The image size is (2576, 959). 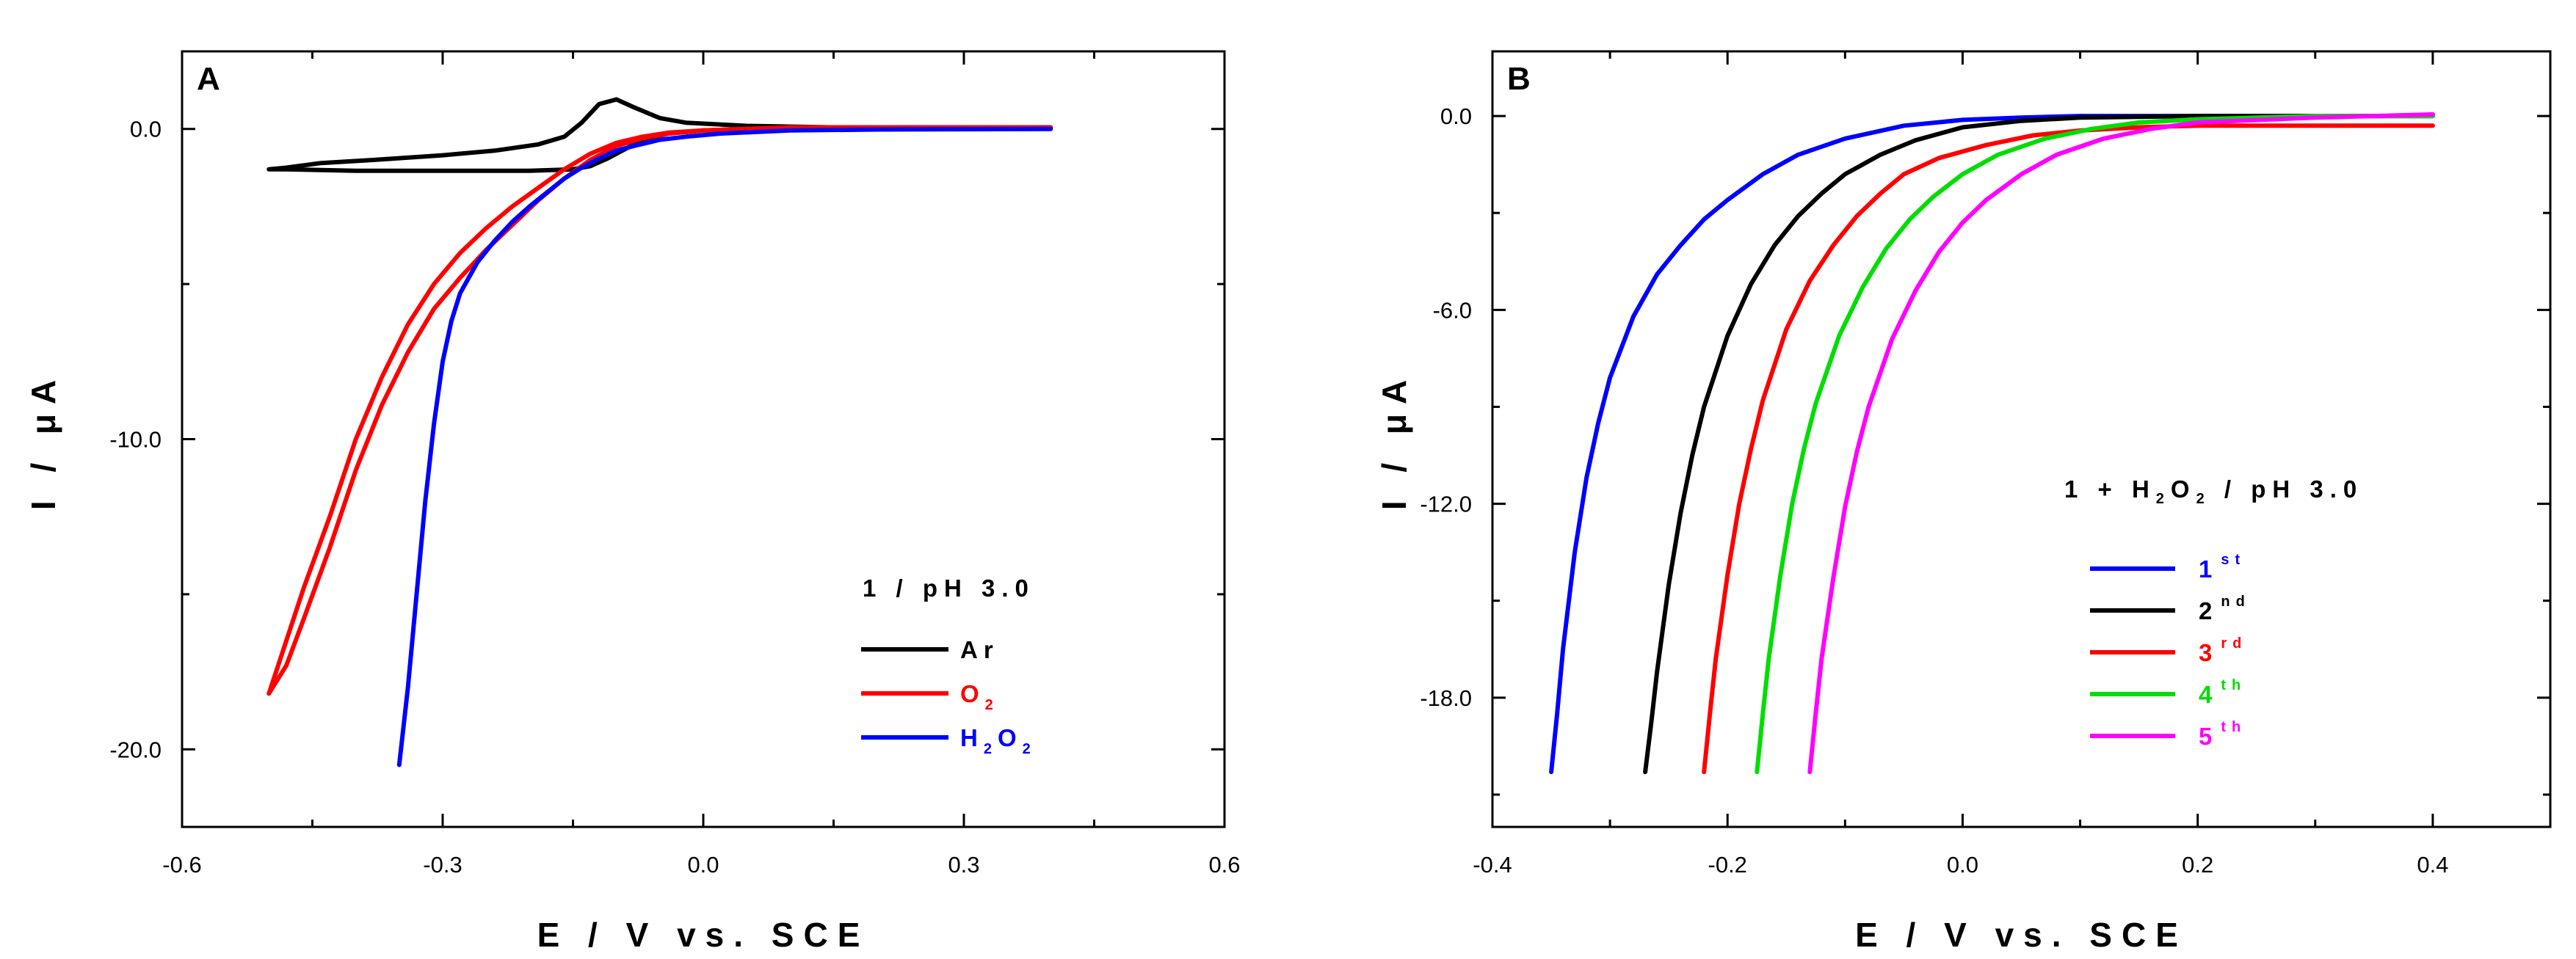 I want to click on x-tick-label: 0.4, so click(x=2433, y=865).